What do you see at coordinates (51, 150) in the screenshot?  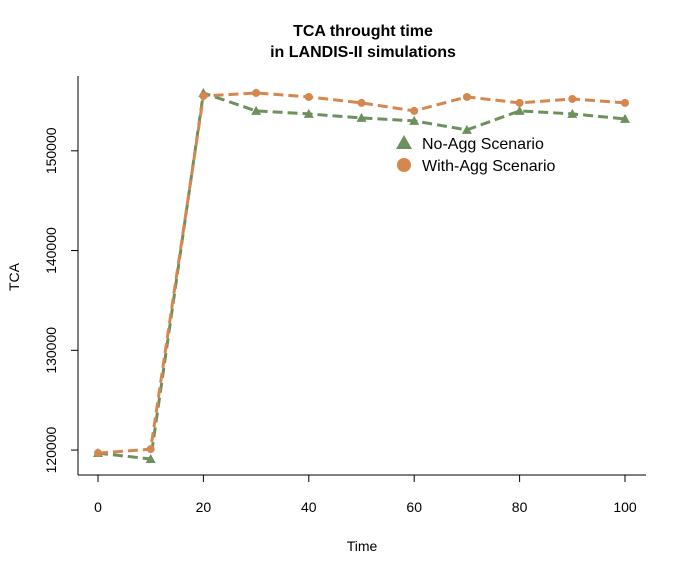 I see `y-tick-label: 150000` at bounding box center [51, 150].